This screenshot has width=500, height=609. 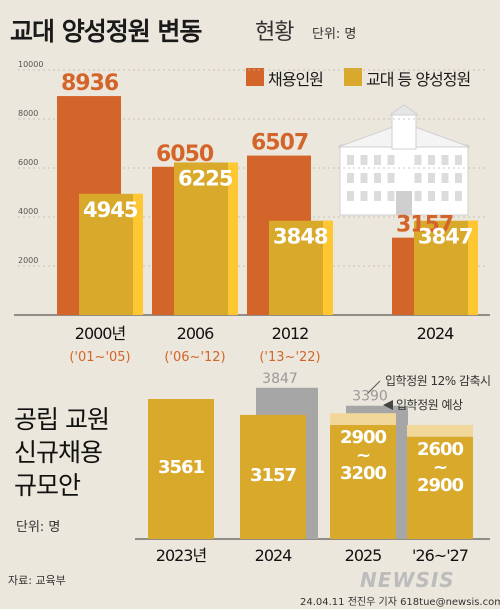 What do you see at coordinates (404, 203) in the screenshot?
I see `building-door` at bounding box center [404, 203].